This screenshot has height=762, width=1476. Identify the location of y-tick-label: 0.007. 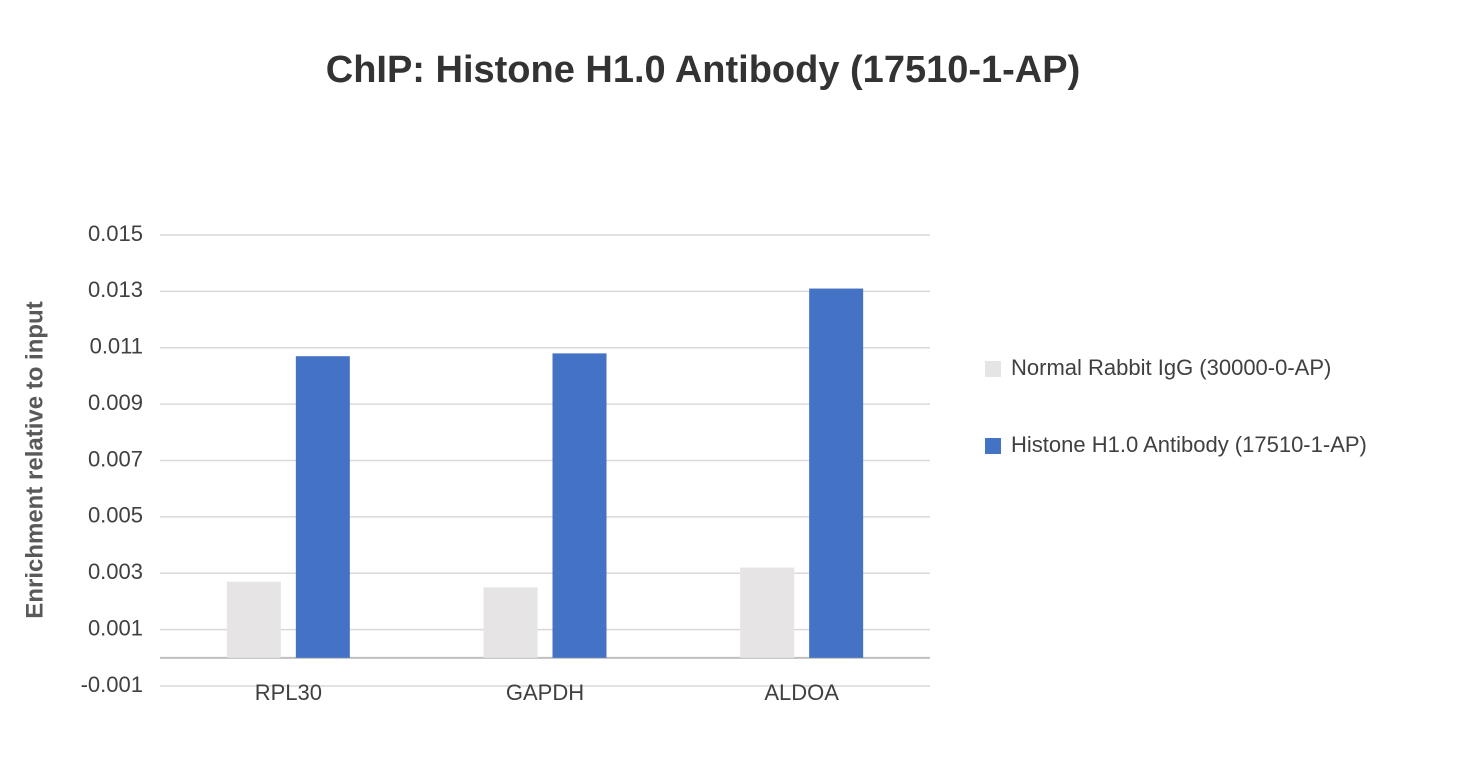
(115, 458).